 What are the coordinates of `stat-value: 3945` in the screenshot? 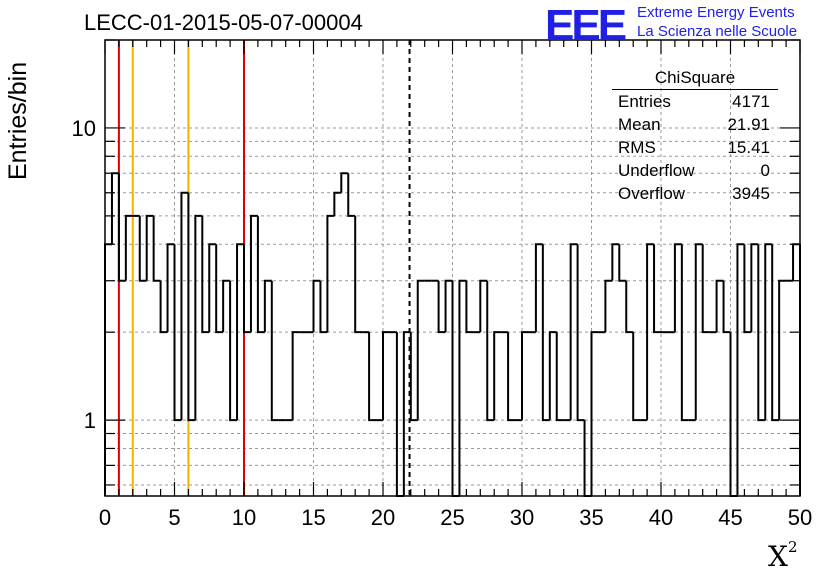 It's located at (751, 193).